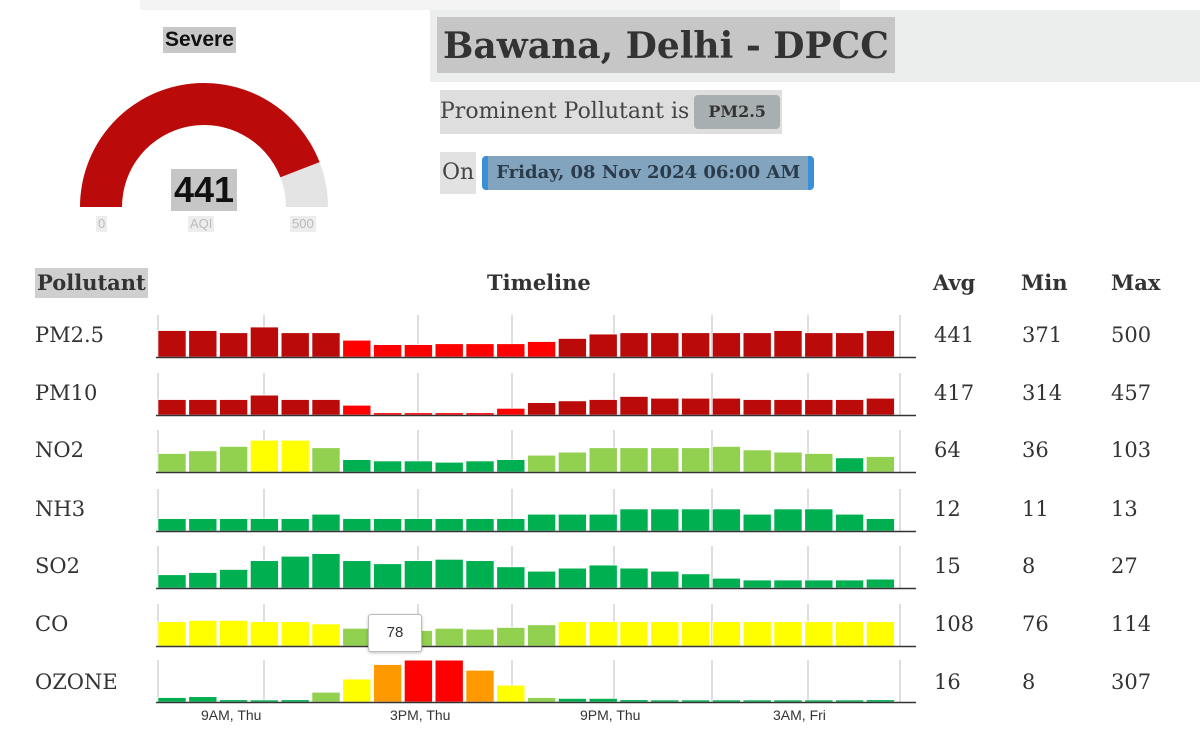 The image size is (1200, 738). I want to click on pollutant-name: PM2.5, so click(70, 335).